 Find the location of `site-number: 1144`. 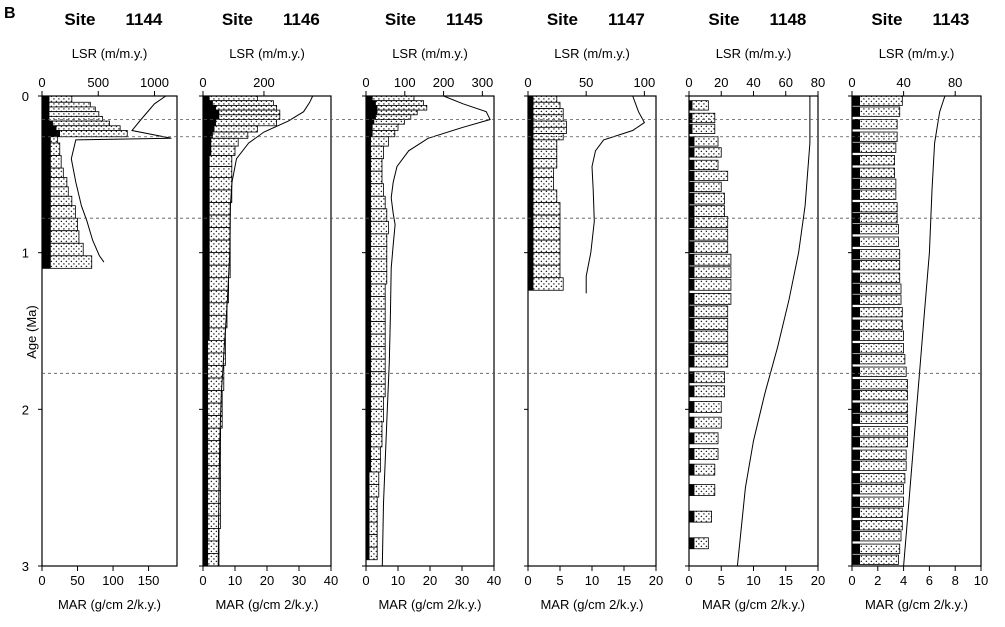

site-number: 1144 is located at coordinates (144, 19).